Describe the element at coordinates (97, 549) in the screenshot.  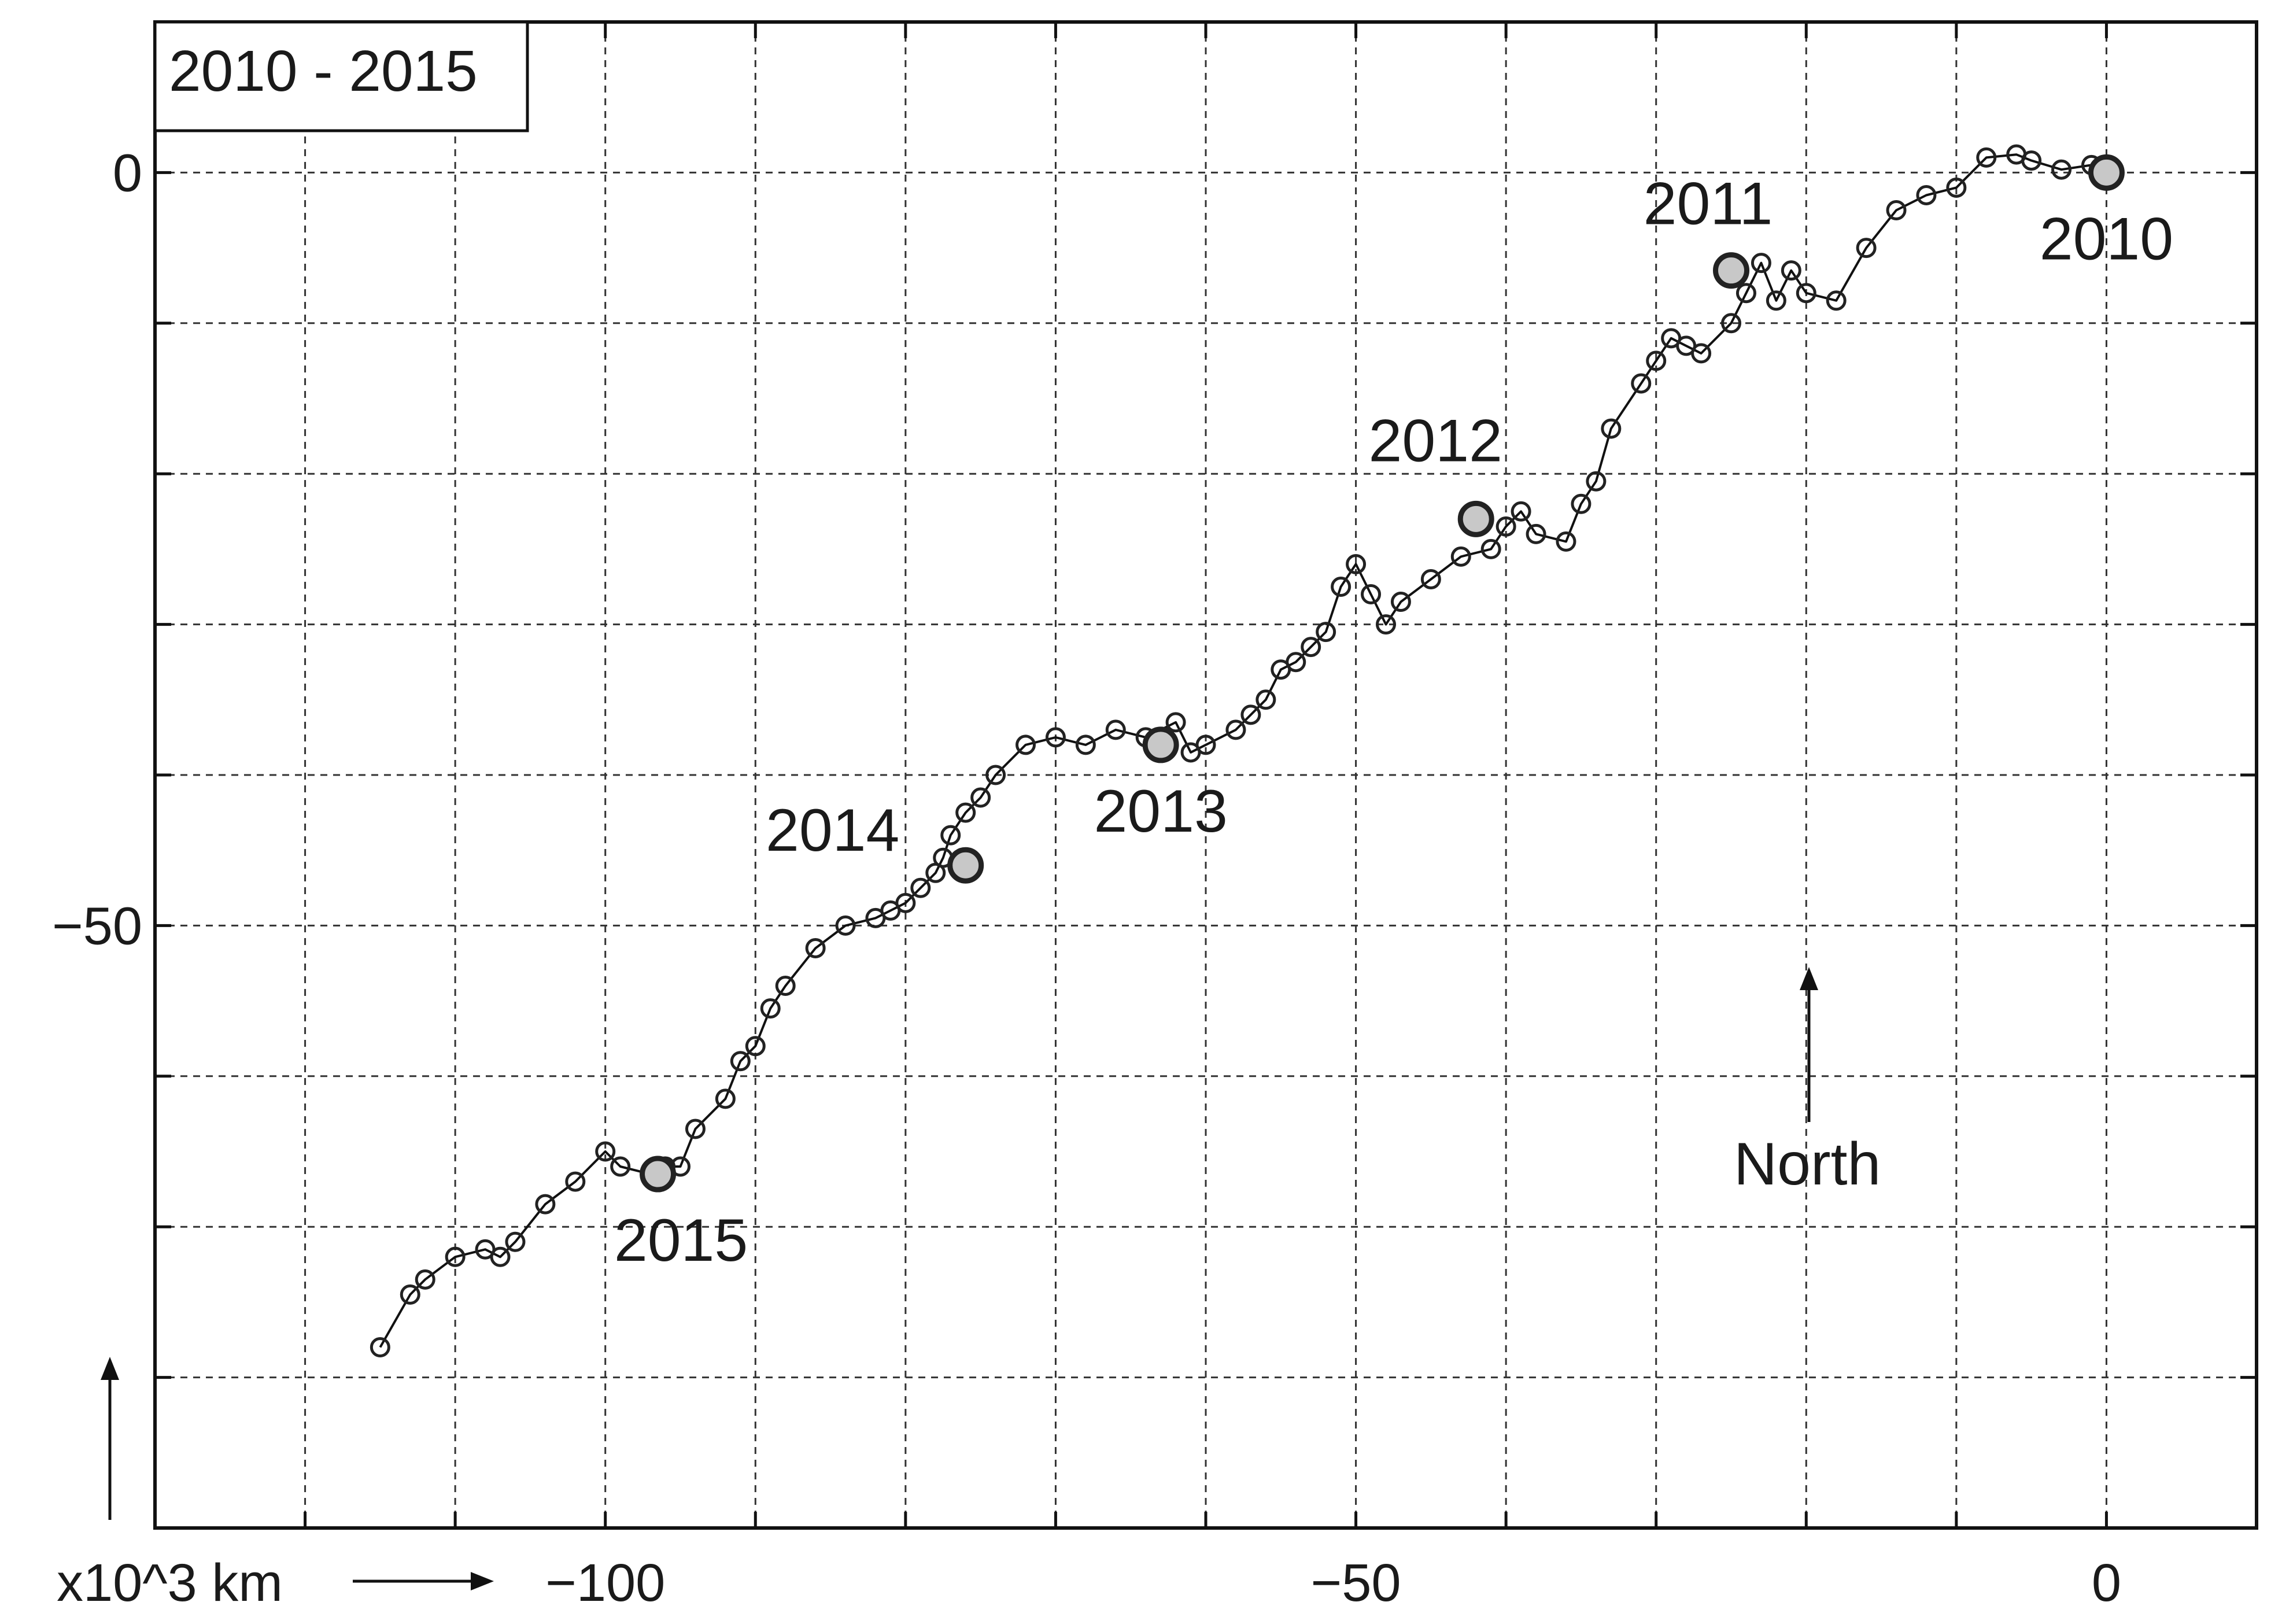
I see `y-tick-labels: 0 −50` at that location.